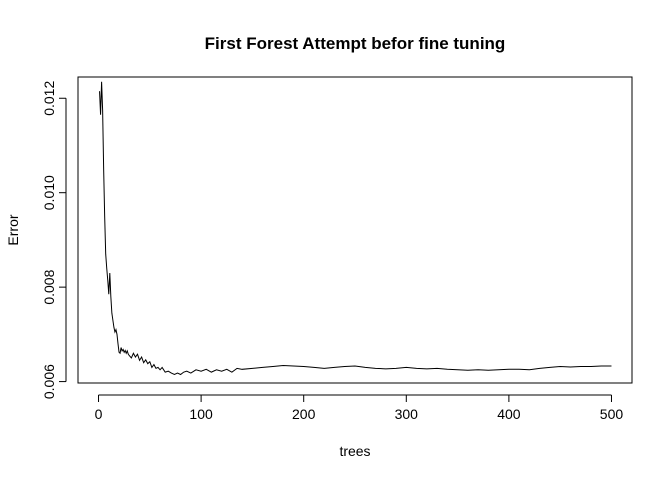  Describe the element at coordinates (509, 414) in the screenshot. I see `x-tick-label: 400` at that location.